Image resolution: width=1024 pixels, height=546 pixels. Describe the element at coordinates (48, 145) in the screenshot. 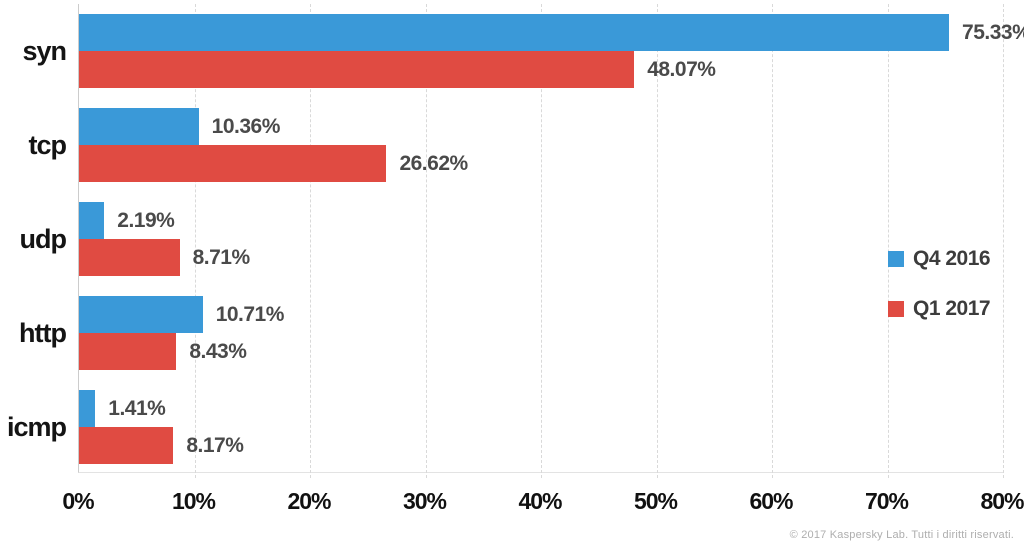

I see `category-label-tcp: tcp` at that location.